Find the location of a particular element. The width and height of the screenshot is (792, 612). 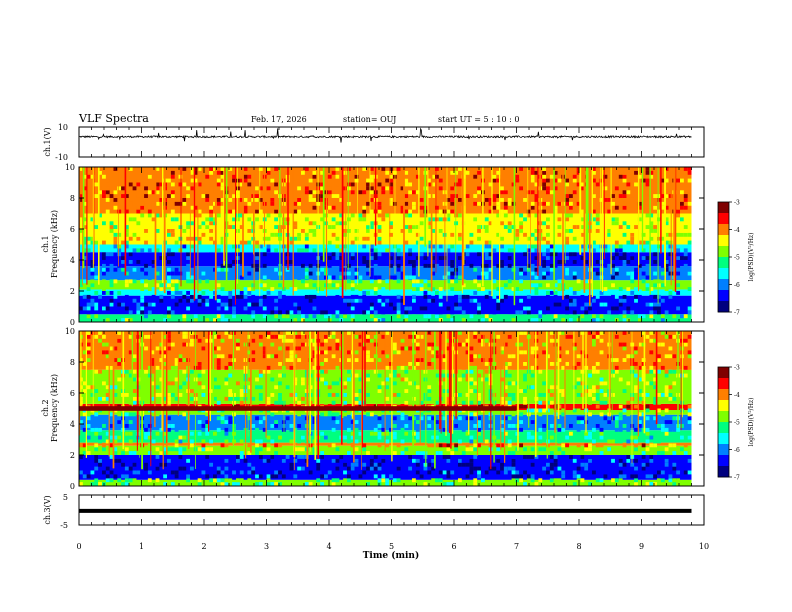

spectrogram-band is located at coordinates (385, 318).